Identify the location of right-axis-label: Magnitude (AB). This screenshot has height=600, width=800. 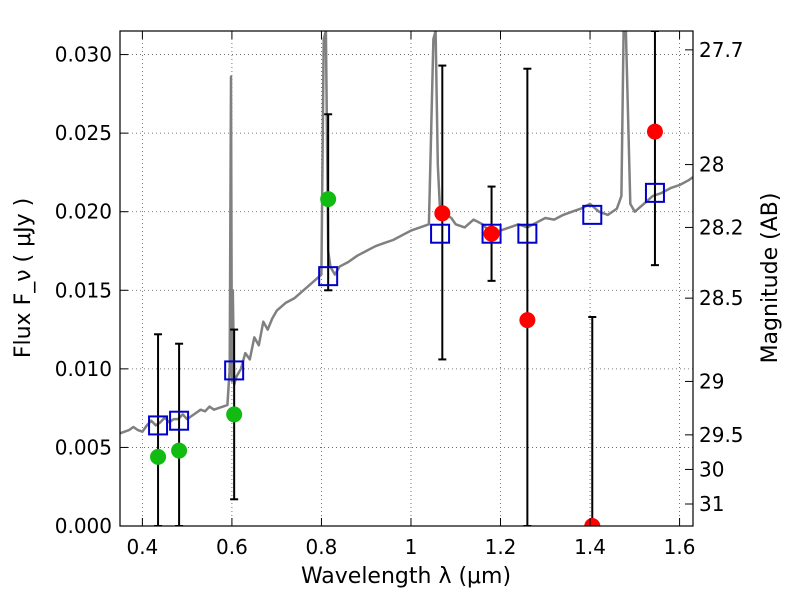
(770, 278).